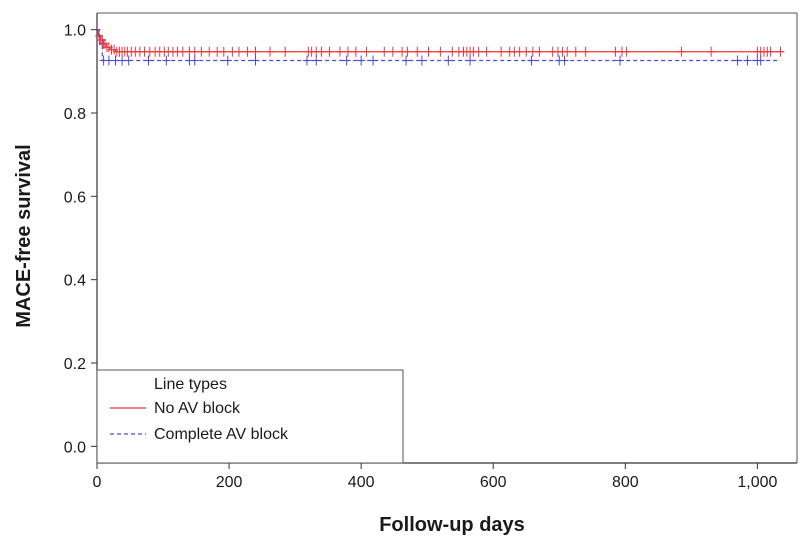  I want to click on x-tick-label: 1,000, so click(757, 482).